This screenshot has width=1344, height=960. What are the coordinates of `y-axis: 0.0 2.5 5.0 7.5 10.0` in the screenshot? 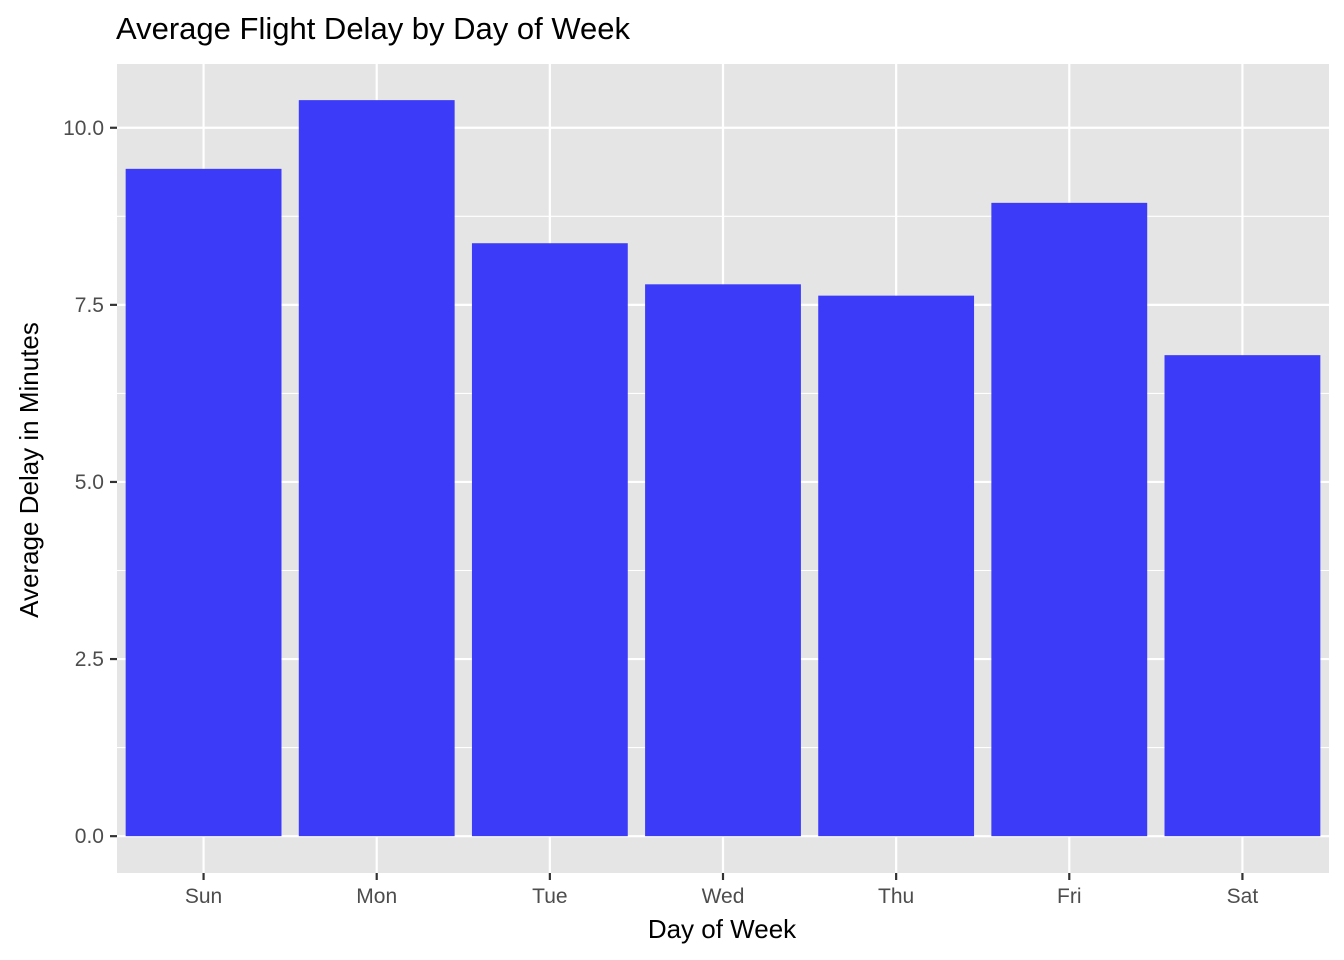 It's located at (90, 482).